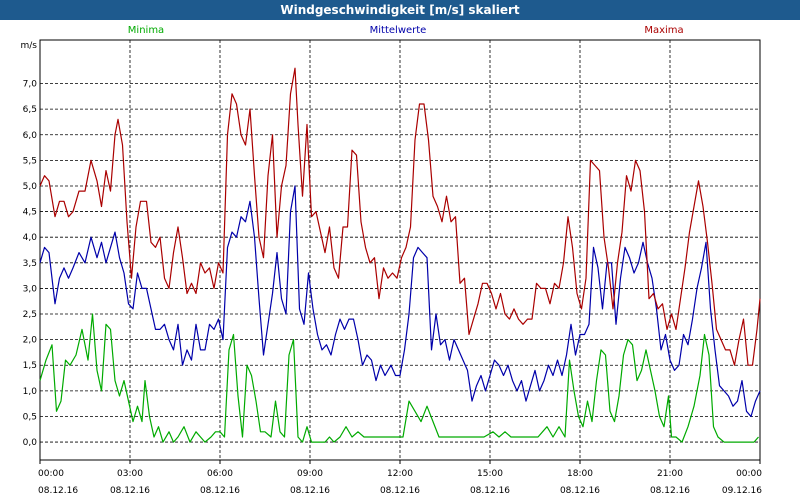 The image size is (800, 500). What do you see at coordinates (30, 110) in the screenshot?
I see `y-tick-label: 6,5` at bounding box center [30, 110].